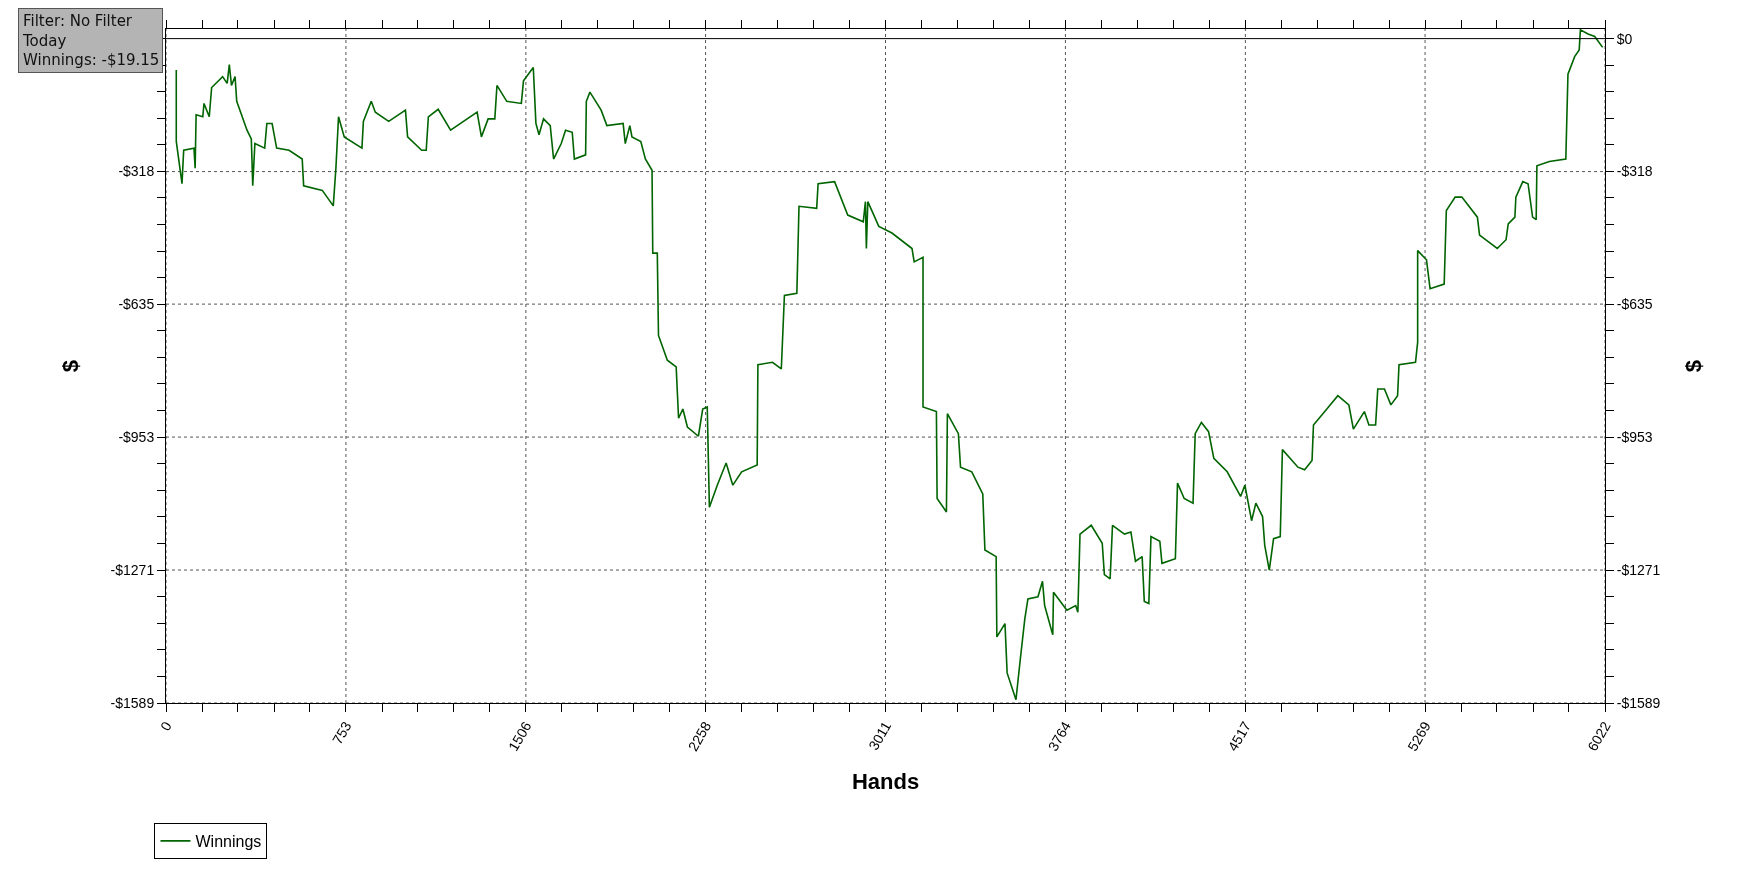 This screenshot has width=1762, height=873. Describe the element at coordinates (1634, 171) in the screenshot. I see `y2-tick-label: -$318` at that location.